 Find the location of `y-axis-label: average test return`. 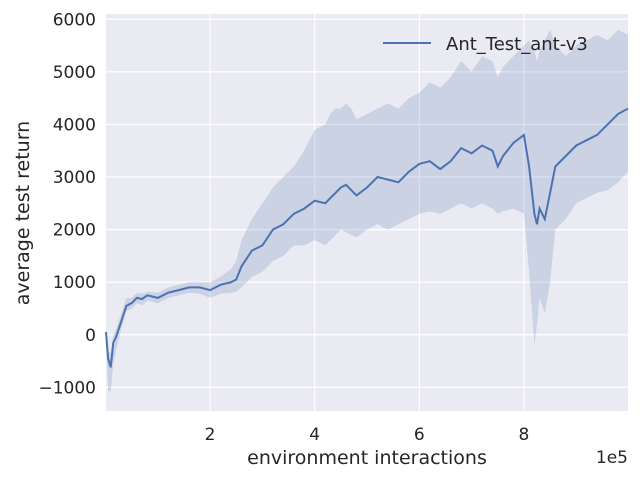

y-axis-label: average test return is located at coordinates (23, 213).